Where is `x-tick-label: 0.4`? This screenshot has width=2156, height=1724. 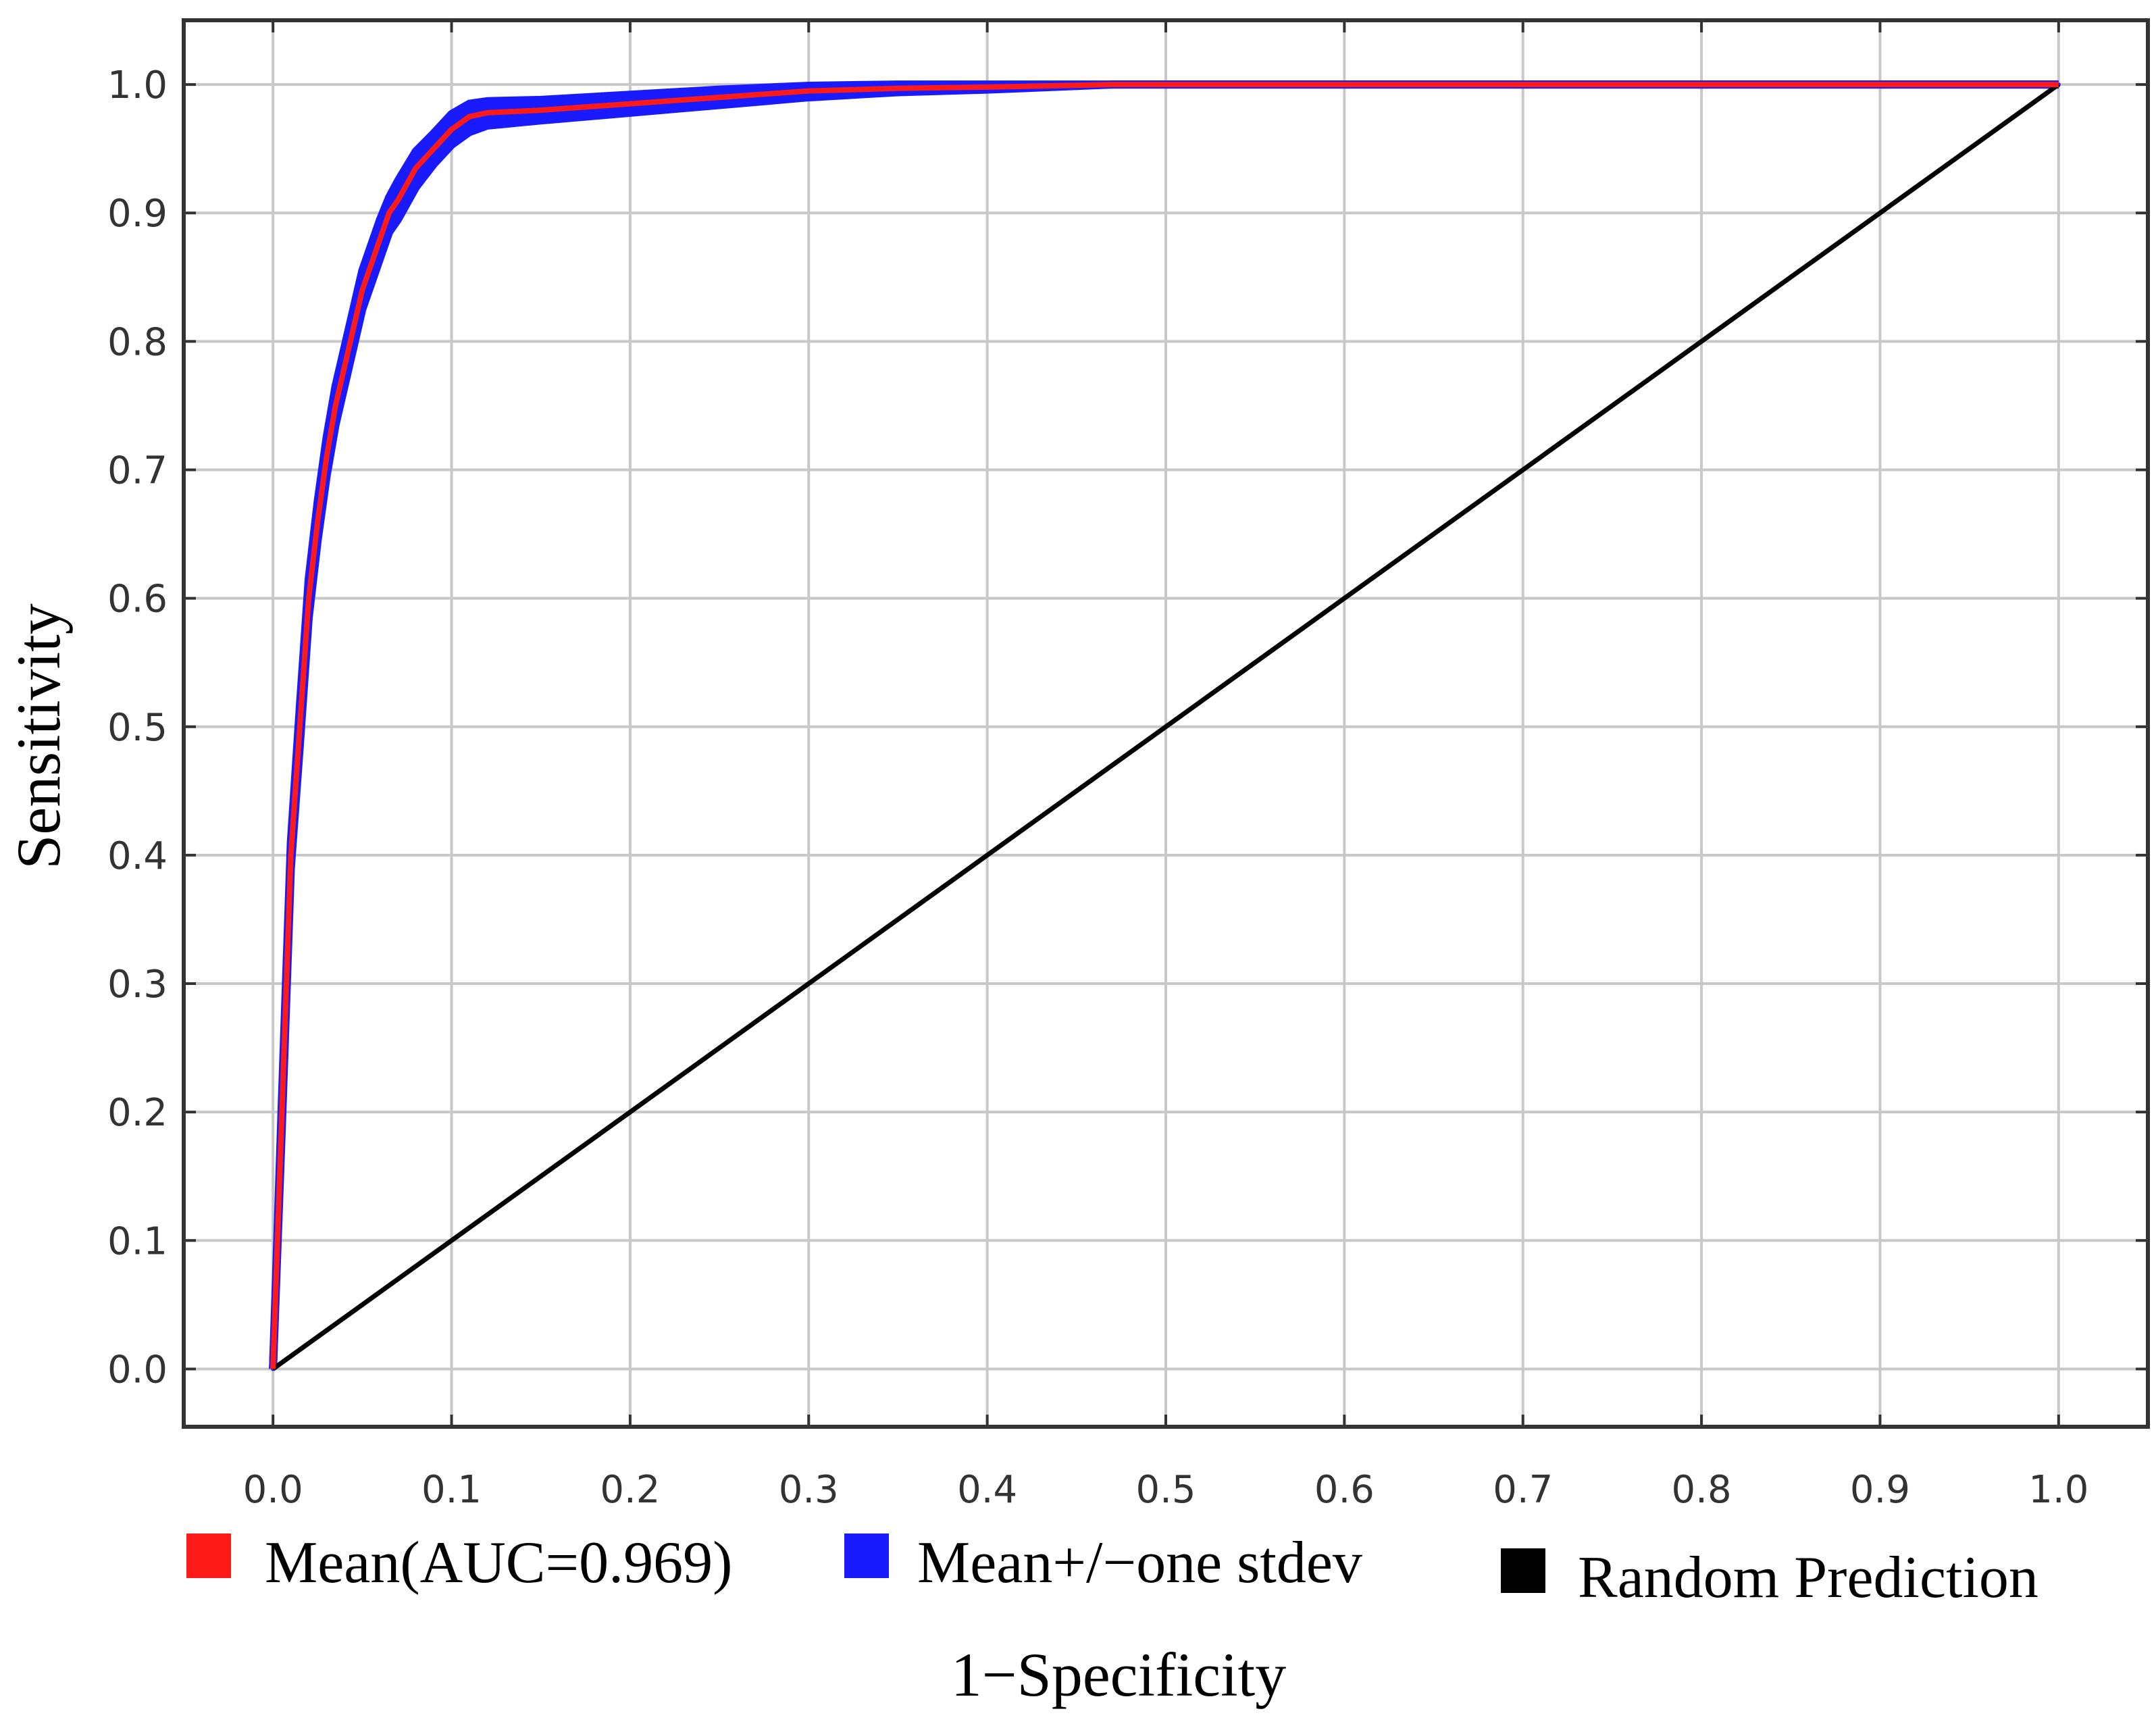 x-tick-label: 0.4 is located at coordinates (987, 1490).